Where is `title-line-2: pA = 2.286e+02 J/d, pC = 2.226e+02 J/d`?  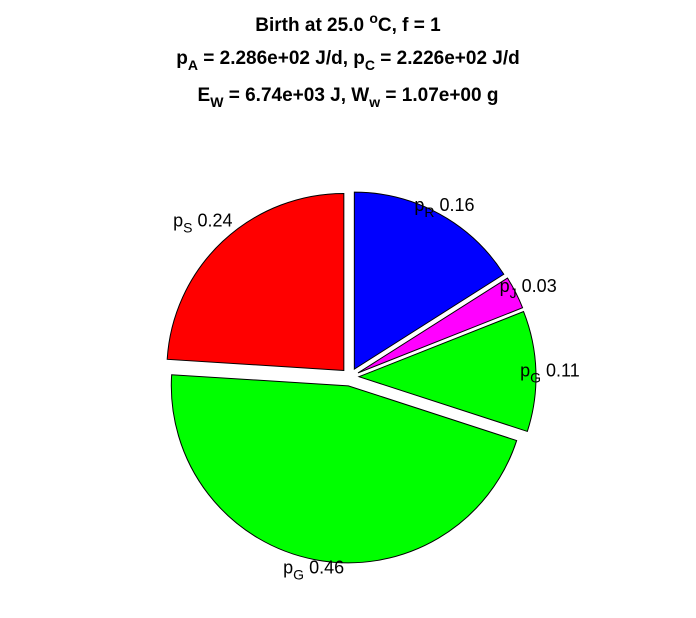
title-line-2: pA = 2.286e+02 J/d, pC = 2.226e+02 J/d is located at coordinates (348, 60).